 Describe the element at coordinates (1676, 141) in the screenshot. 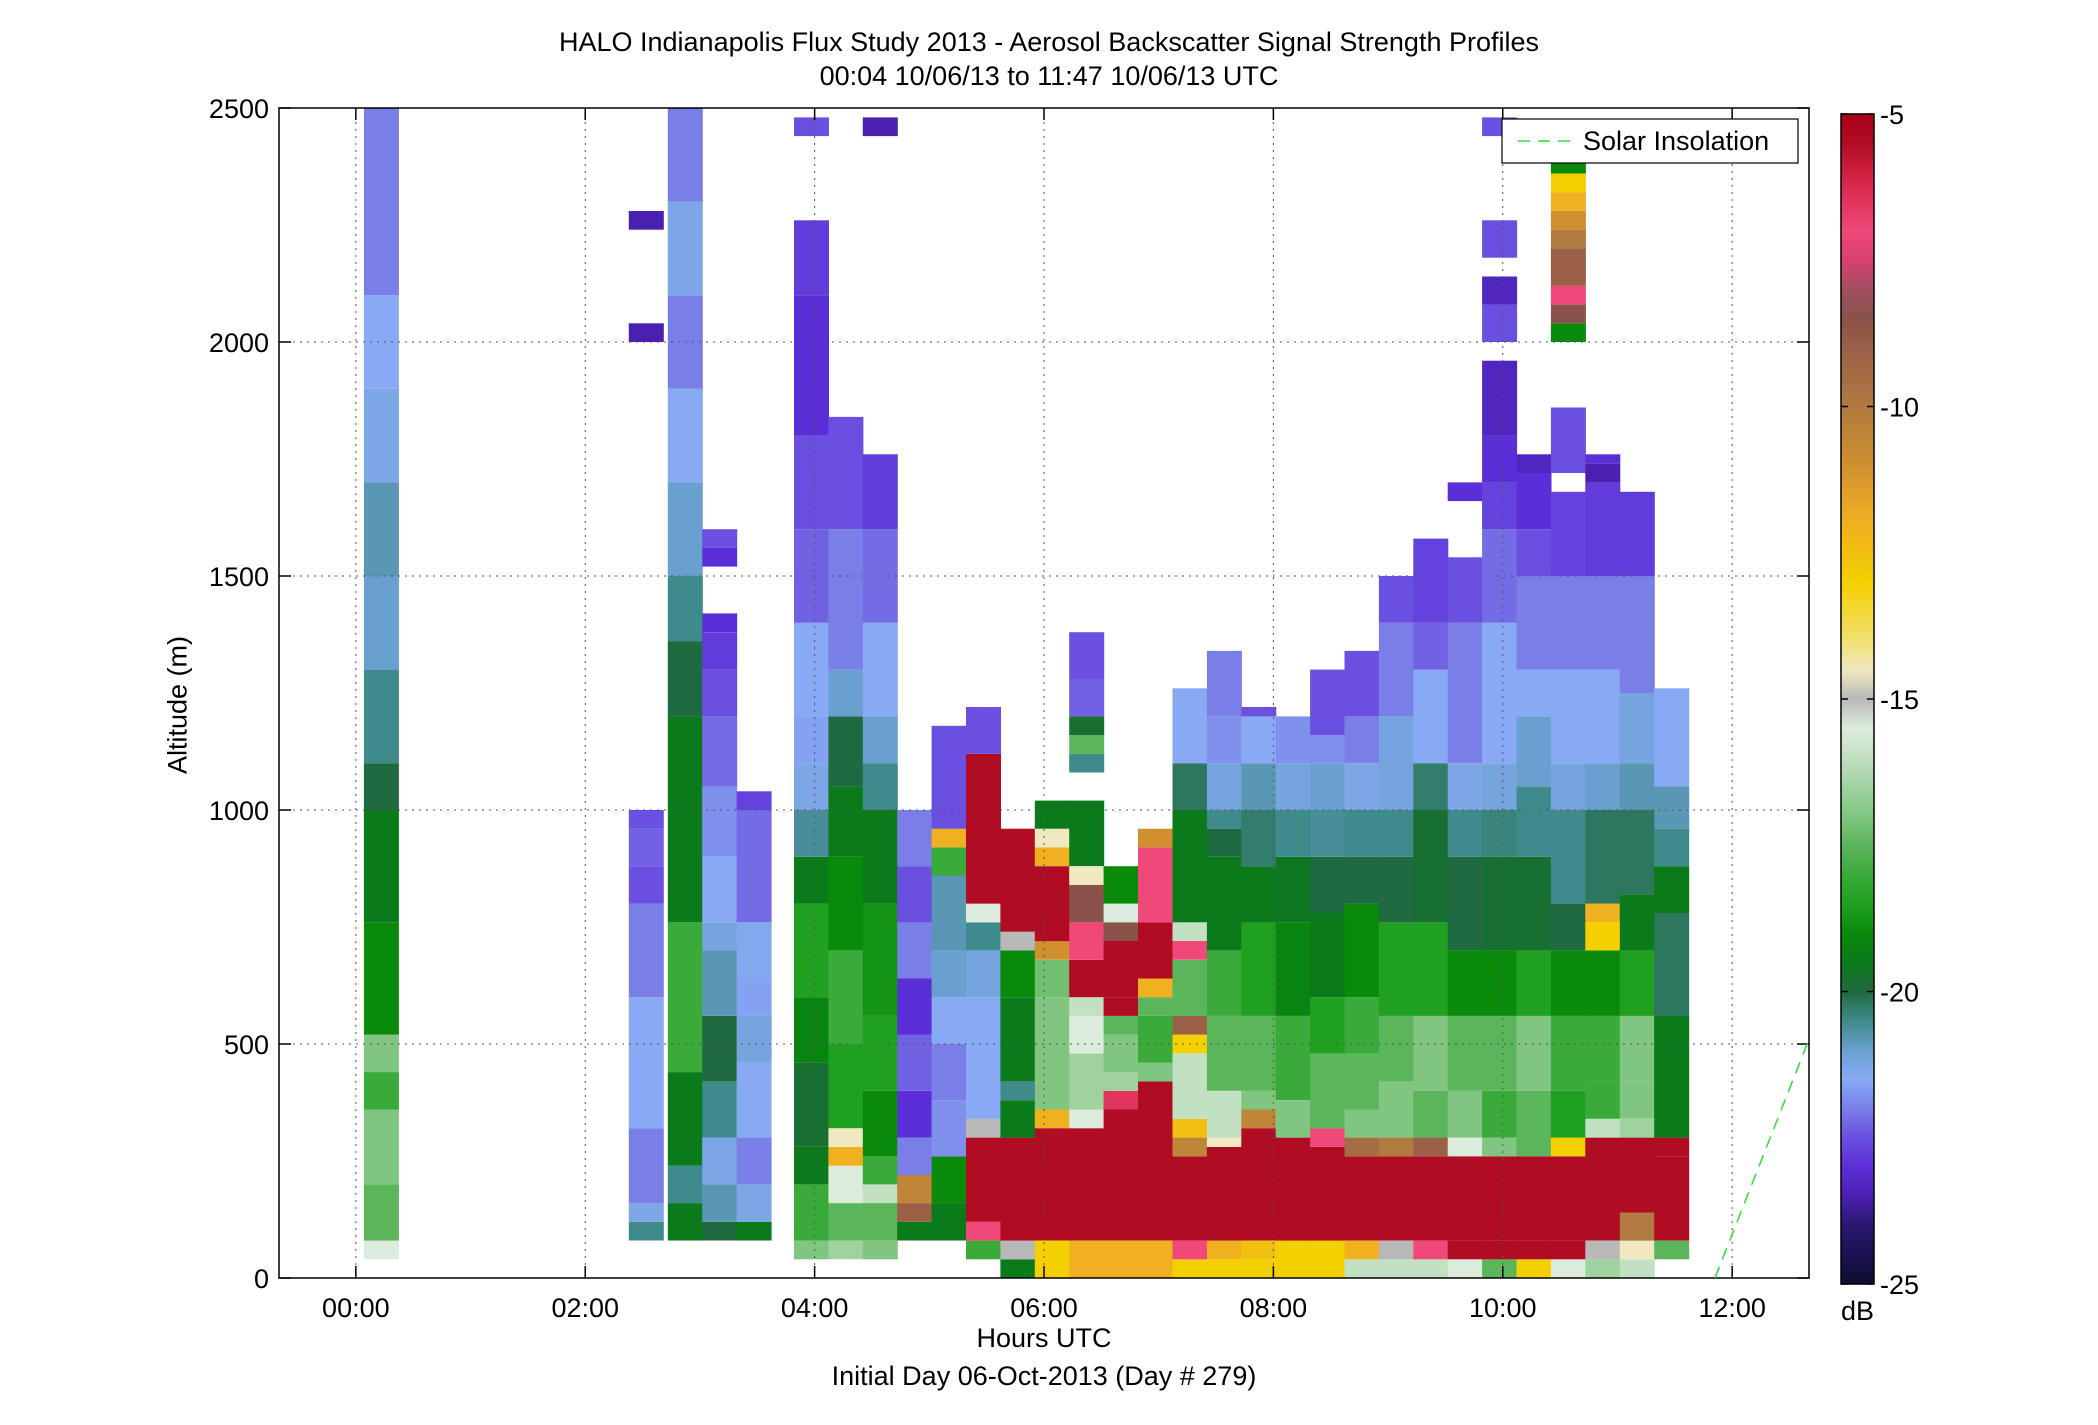

I see `legend-label: Solar Insolation` at that location.